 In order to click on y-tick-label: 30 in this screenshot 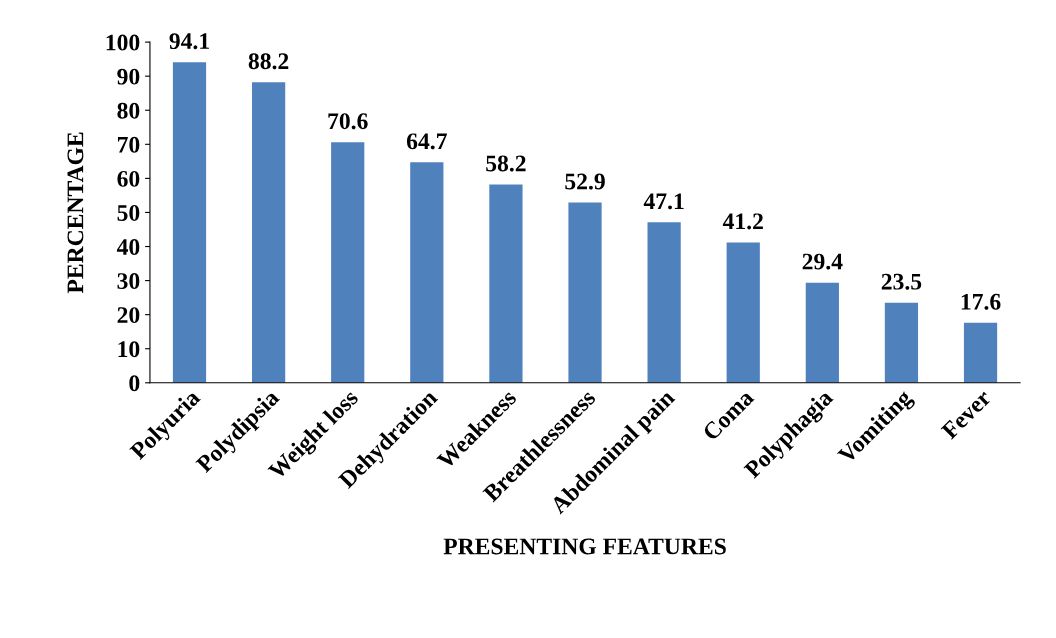, I will do `click(128, 281)`.